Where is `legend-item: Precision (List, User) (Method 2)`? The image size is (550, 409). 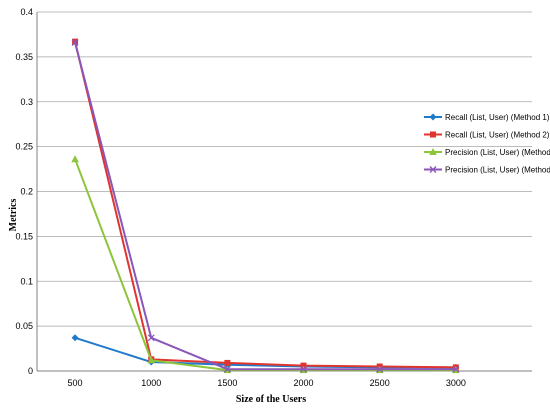 legend-item: Precision (List, User) (Method 2) is located at coordinates (487, 170).